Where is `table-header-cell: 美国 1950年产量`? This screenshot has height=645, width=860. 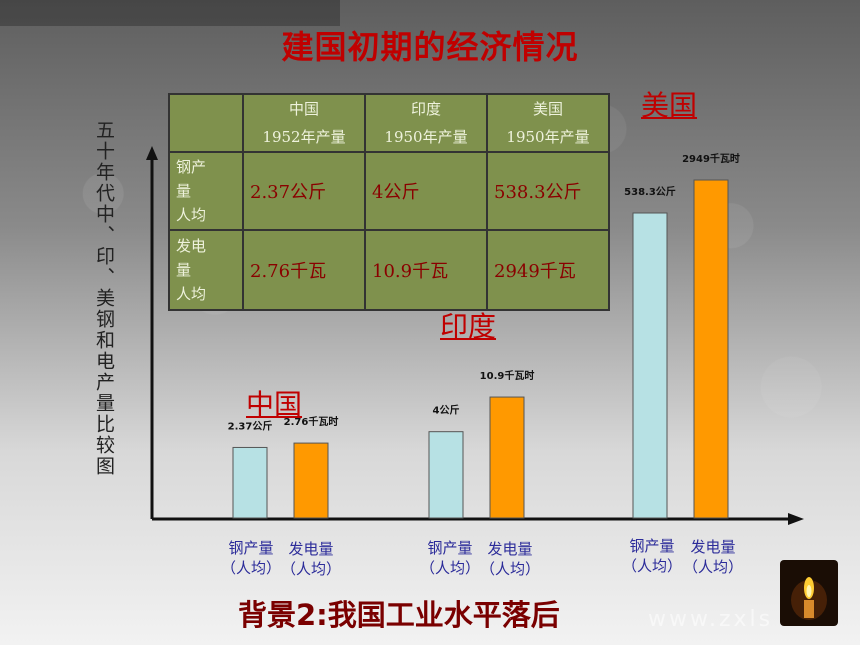
table-header-cell: 美国 1950年产量 is located at coordinates (548, 123).